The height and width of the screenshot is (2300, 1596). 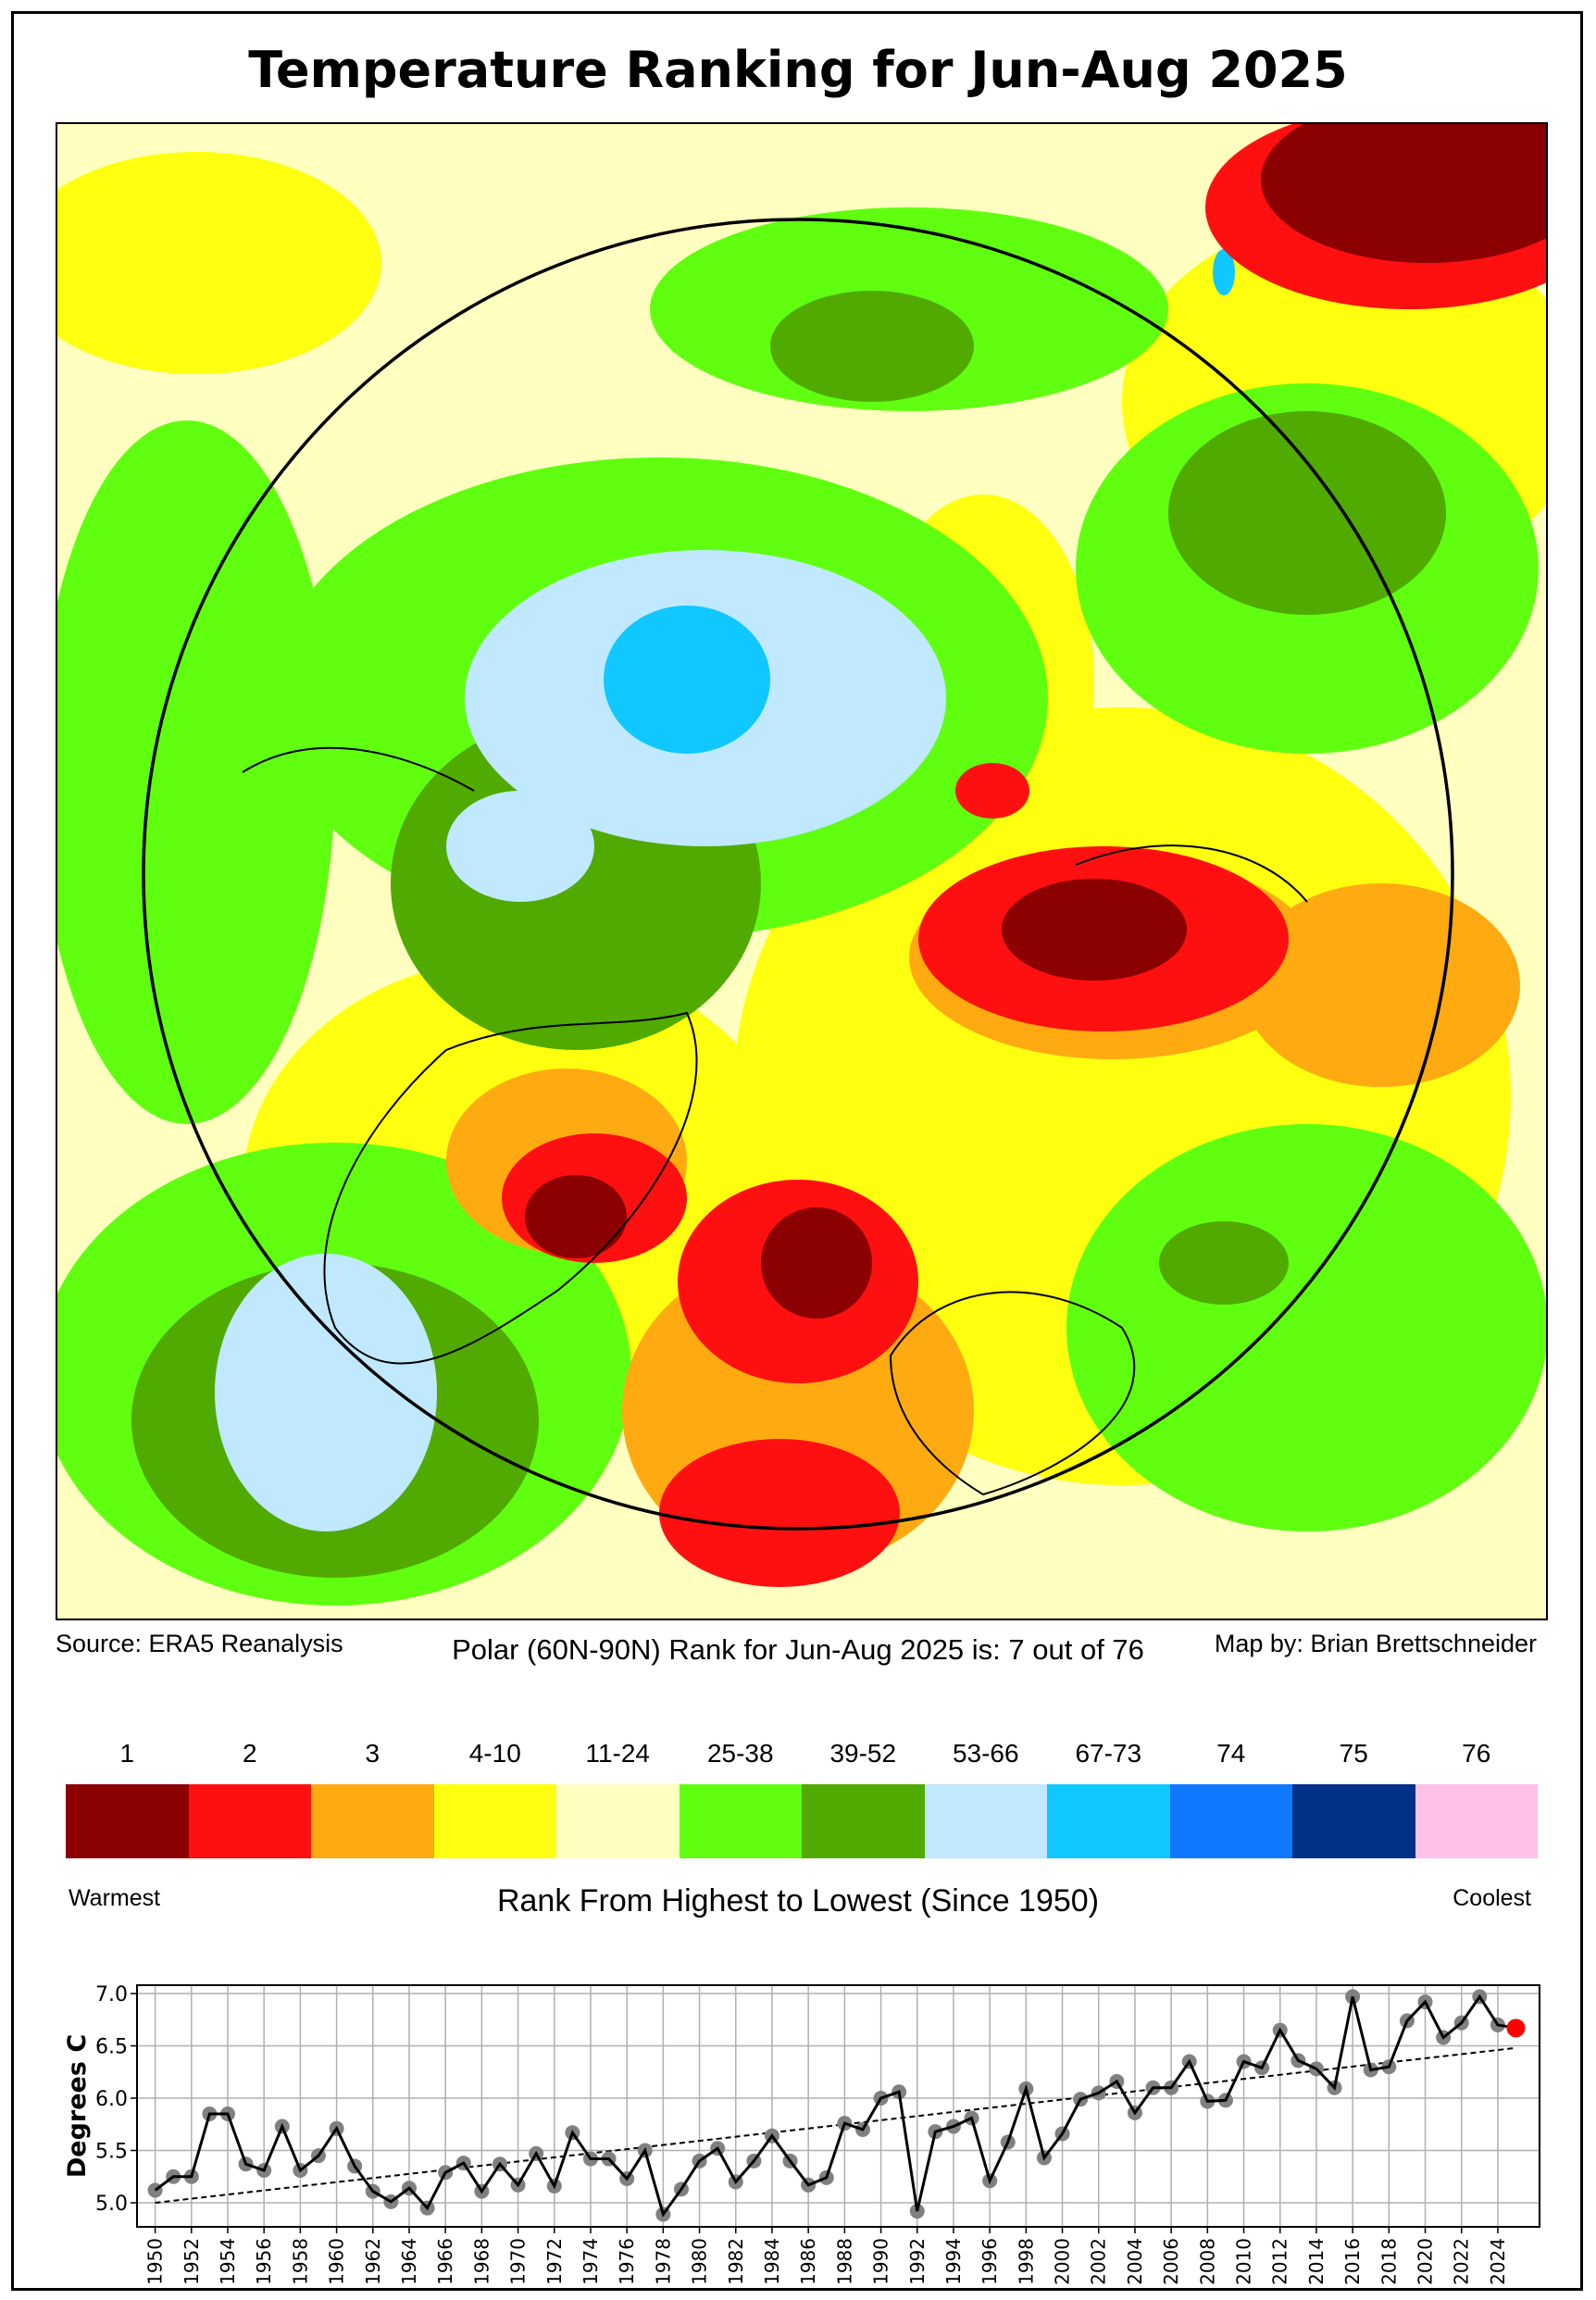 What do you see at coordinates (1207, 2261) in the screenshot?
I see `x-tick-label: 2008` at bounding box center [1207, 2261].